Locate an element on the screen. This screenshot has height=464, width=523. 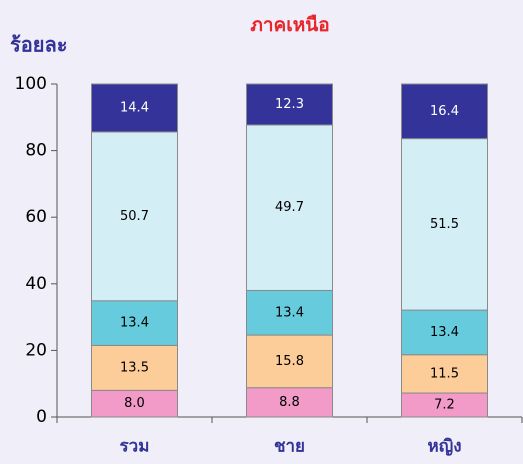
value-label: 8.8 is located at coordinates (289, 402).